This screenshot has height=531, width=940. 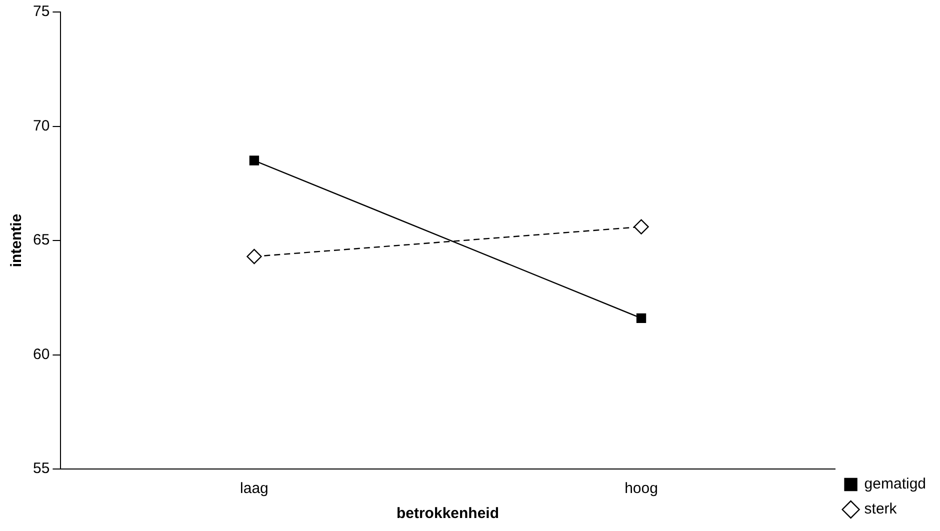 What do you see at coordinates (895, 484) in the screenshot?
I see `legend-label: gematigd` at bounding box center [895, 484].